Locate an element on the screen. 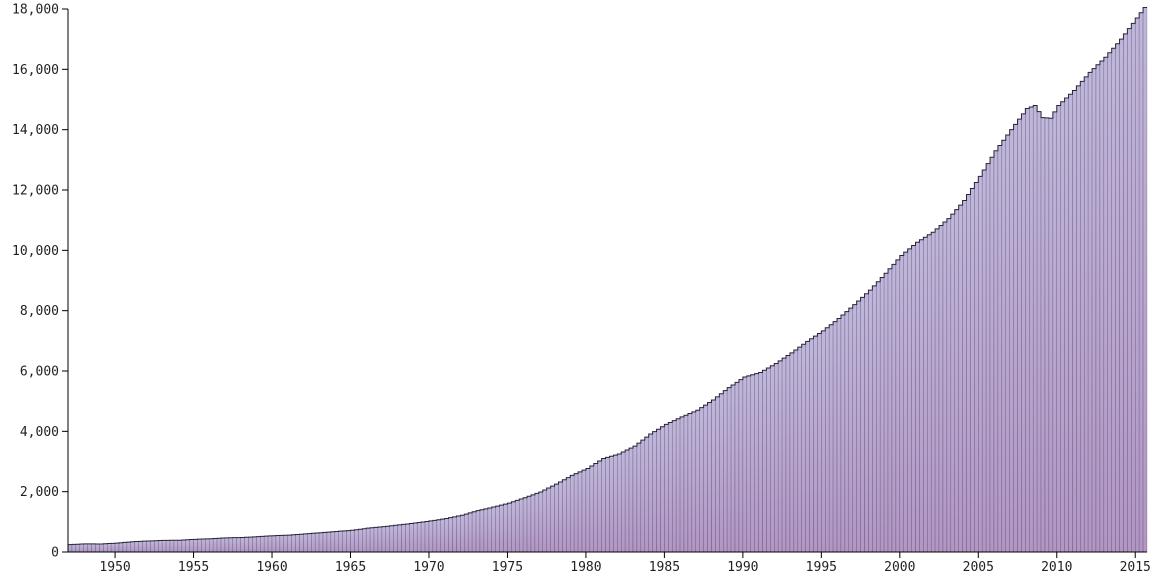  y-tick-label: 6,000 is located at coordinates (39, 372).